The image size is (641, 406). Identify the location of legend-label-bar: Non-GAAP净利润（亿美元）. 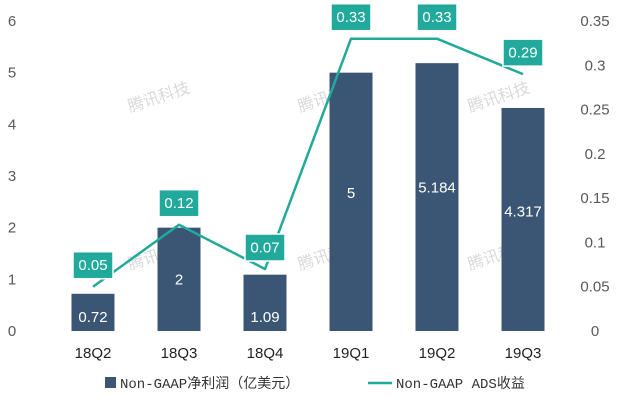
(209, 384).